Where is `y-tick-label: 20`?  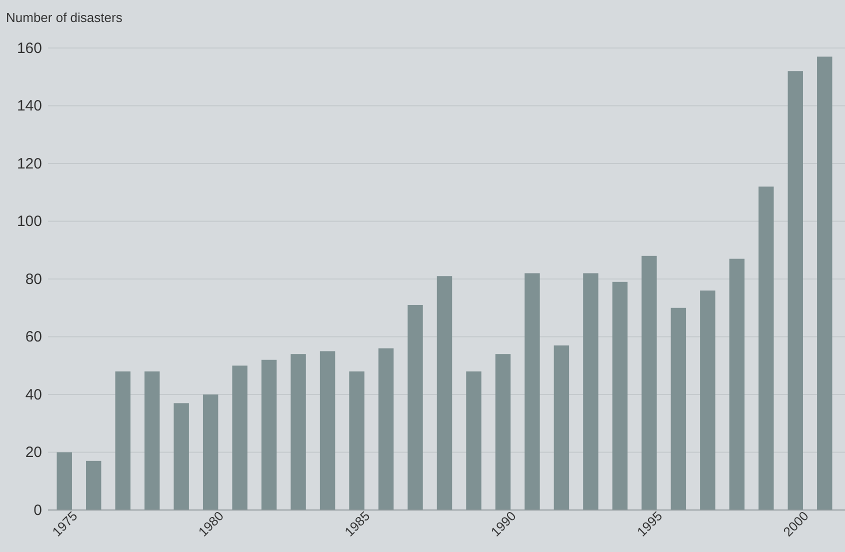 y-tick-label: 20 is located at coordinates (33, 453).